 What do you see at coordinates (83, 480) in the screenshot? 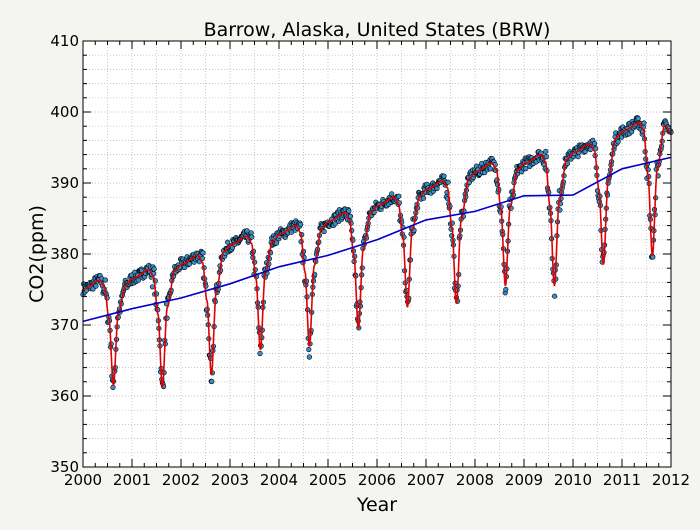
I see `x-tick-label: 2000` at bounding box center [83, 480].